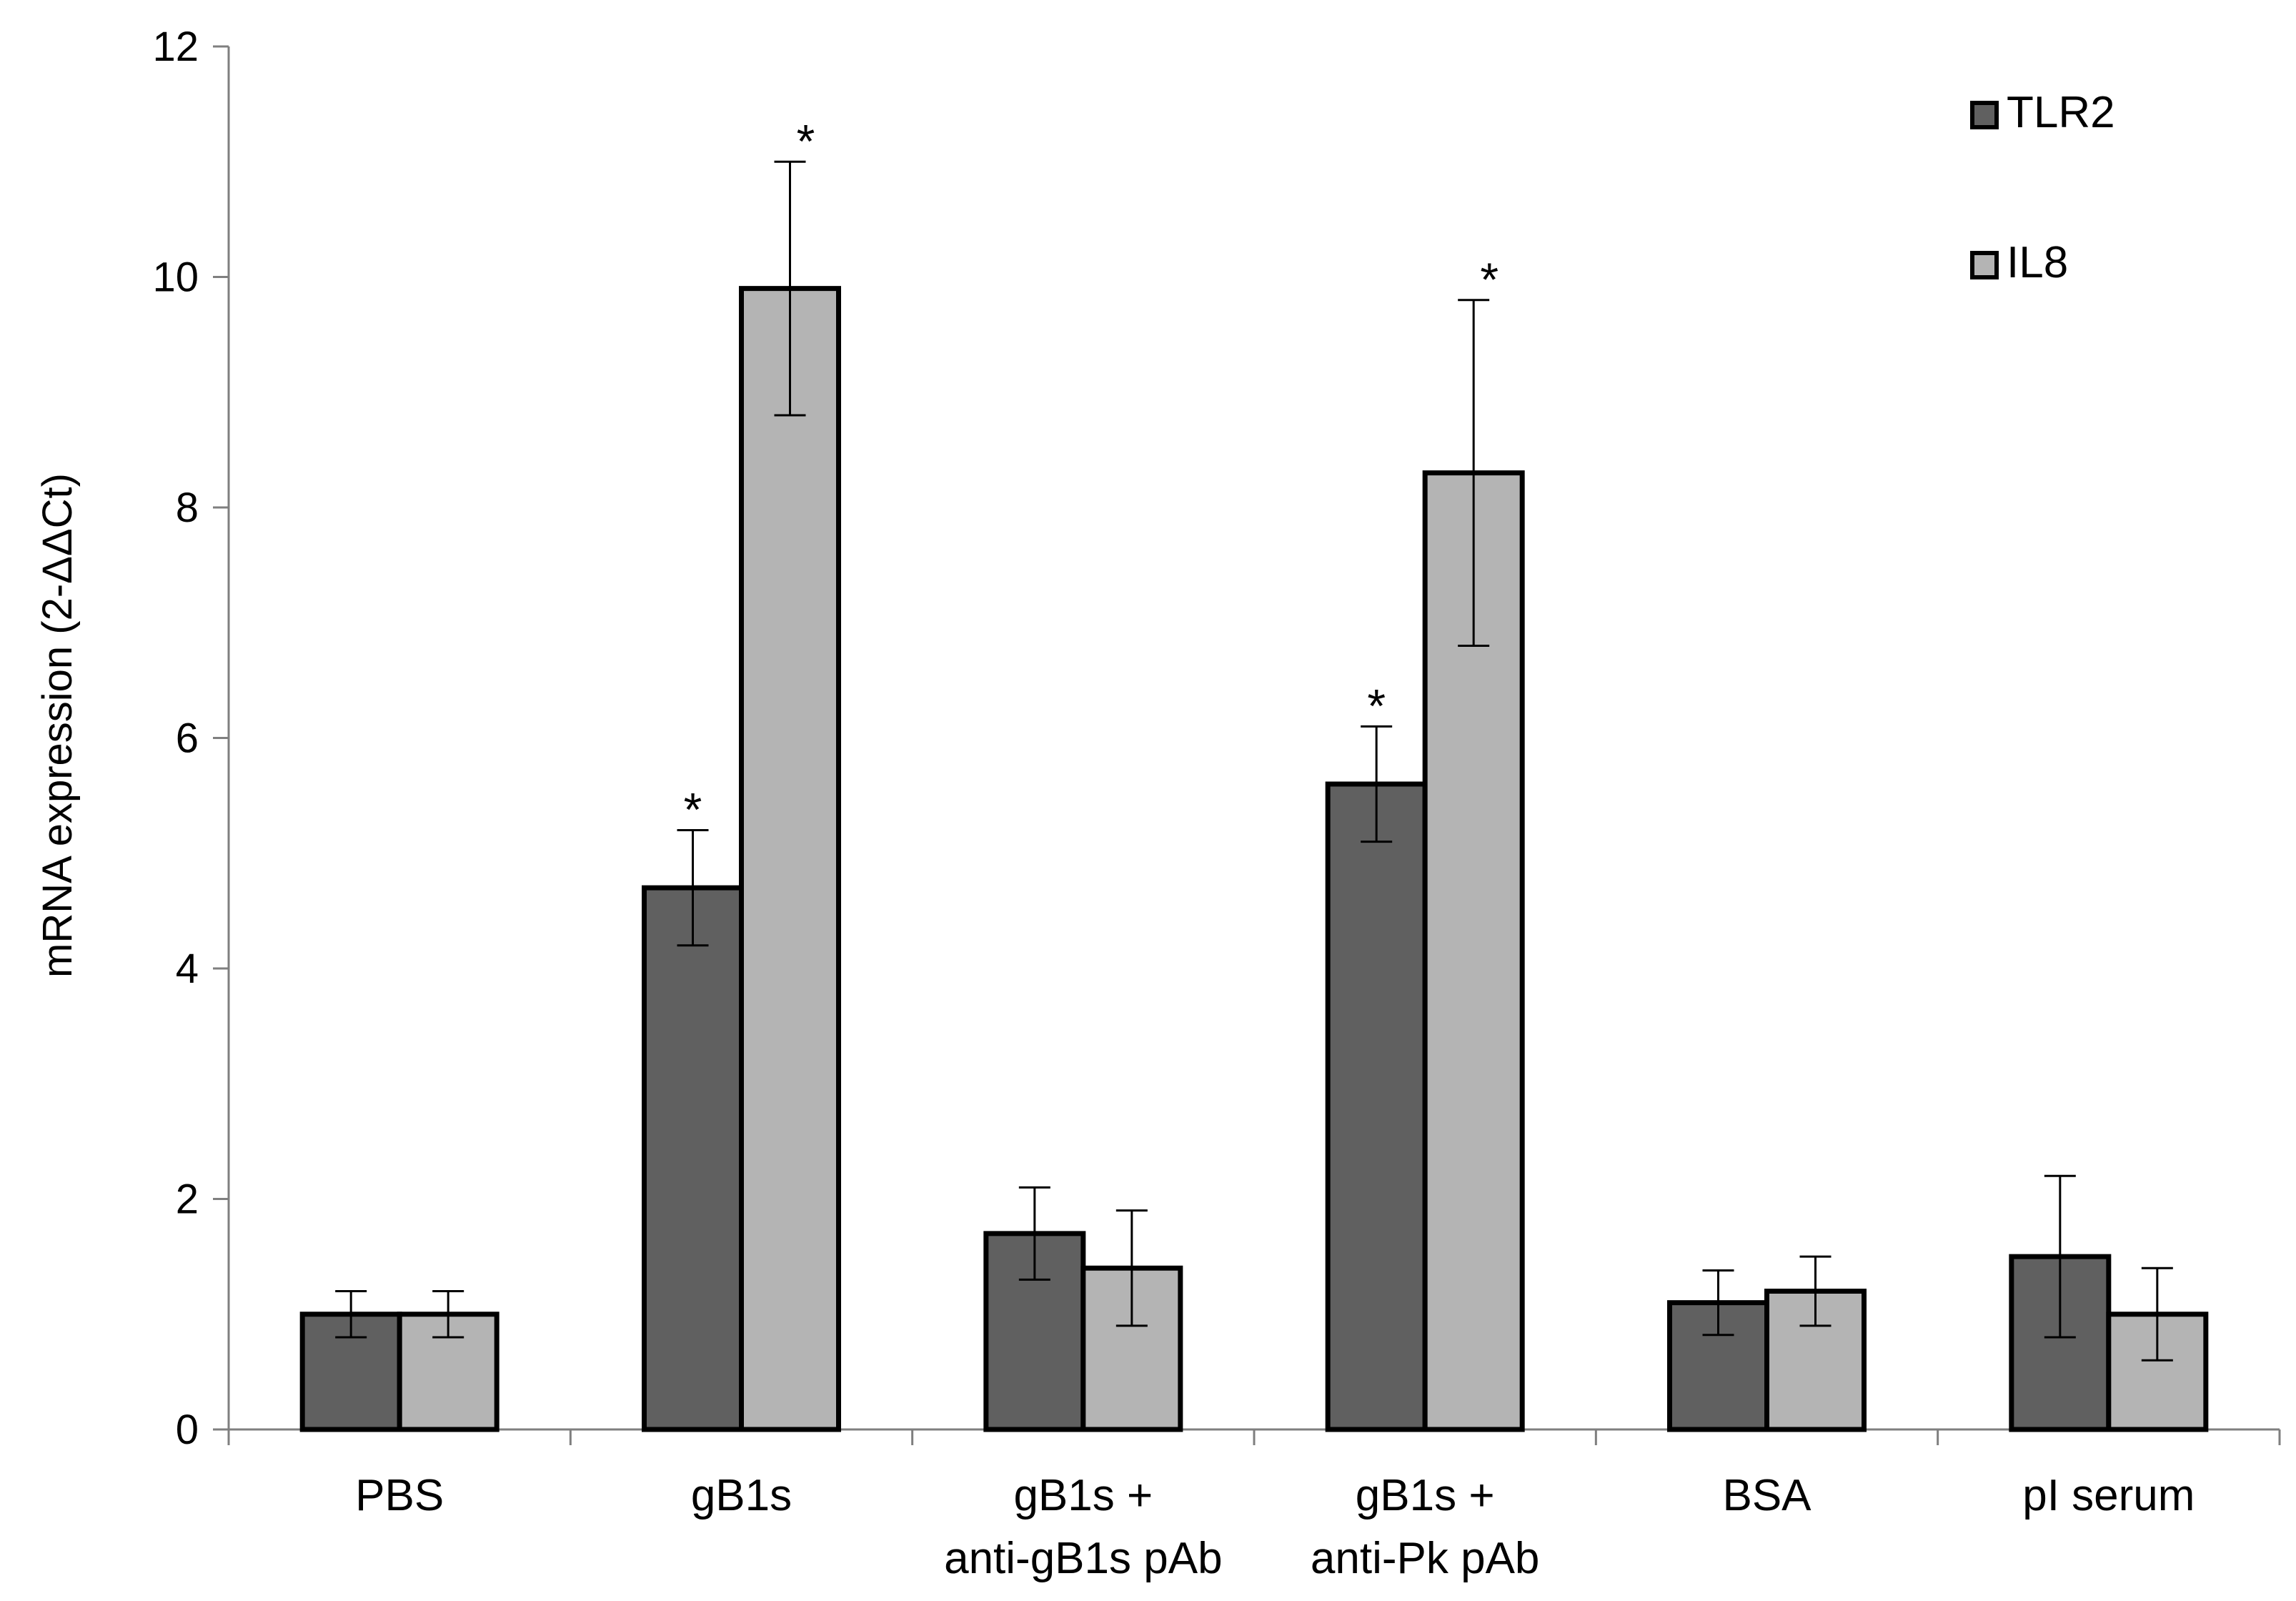 This screenshot has height=1601, width=2296. What do you see at coordinates (1083, 1558) in the screenshot?
I see `x-category-label: anti-gB1s pAb` at bounding box center [1083, 1558].